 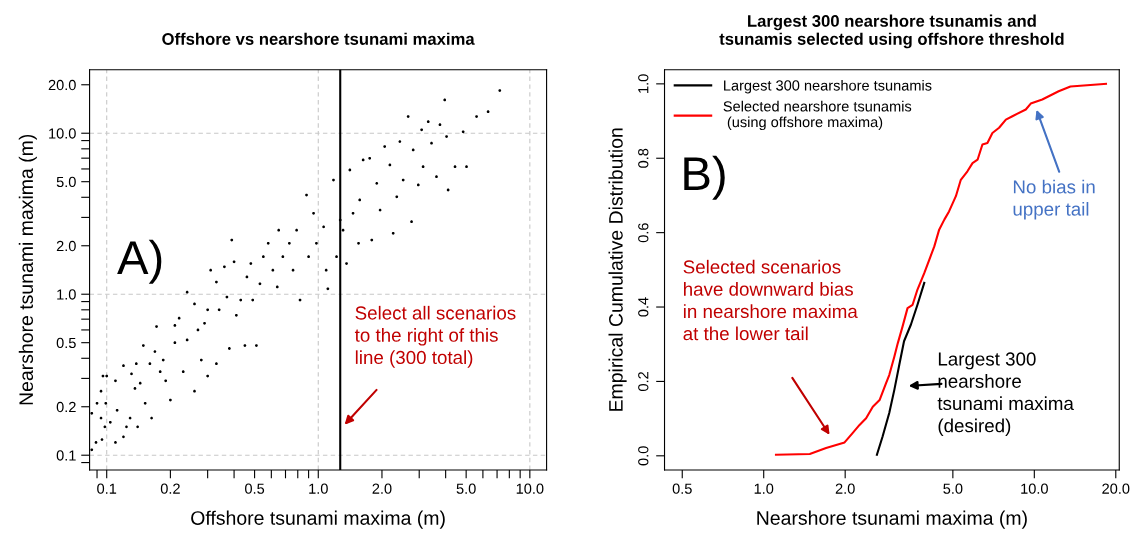 I want to click on x-axis-title: Nearshore tsunami maxima (m), so click(x=892, y=519).